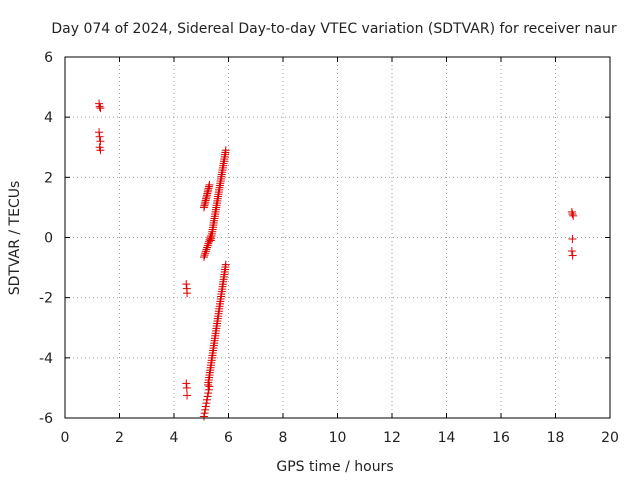 The image size is (640, 480). What do you see at coordinates (501, 438) in the screenshot?
I see `x-tick-label: 16` at bounding box center [501, 438].